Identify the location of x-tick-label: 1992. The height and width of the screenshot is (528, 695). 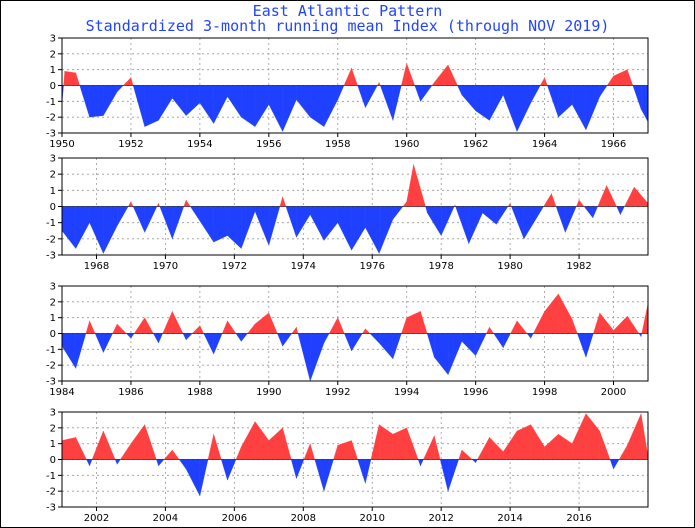
(337, 392).